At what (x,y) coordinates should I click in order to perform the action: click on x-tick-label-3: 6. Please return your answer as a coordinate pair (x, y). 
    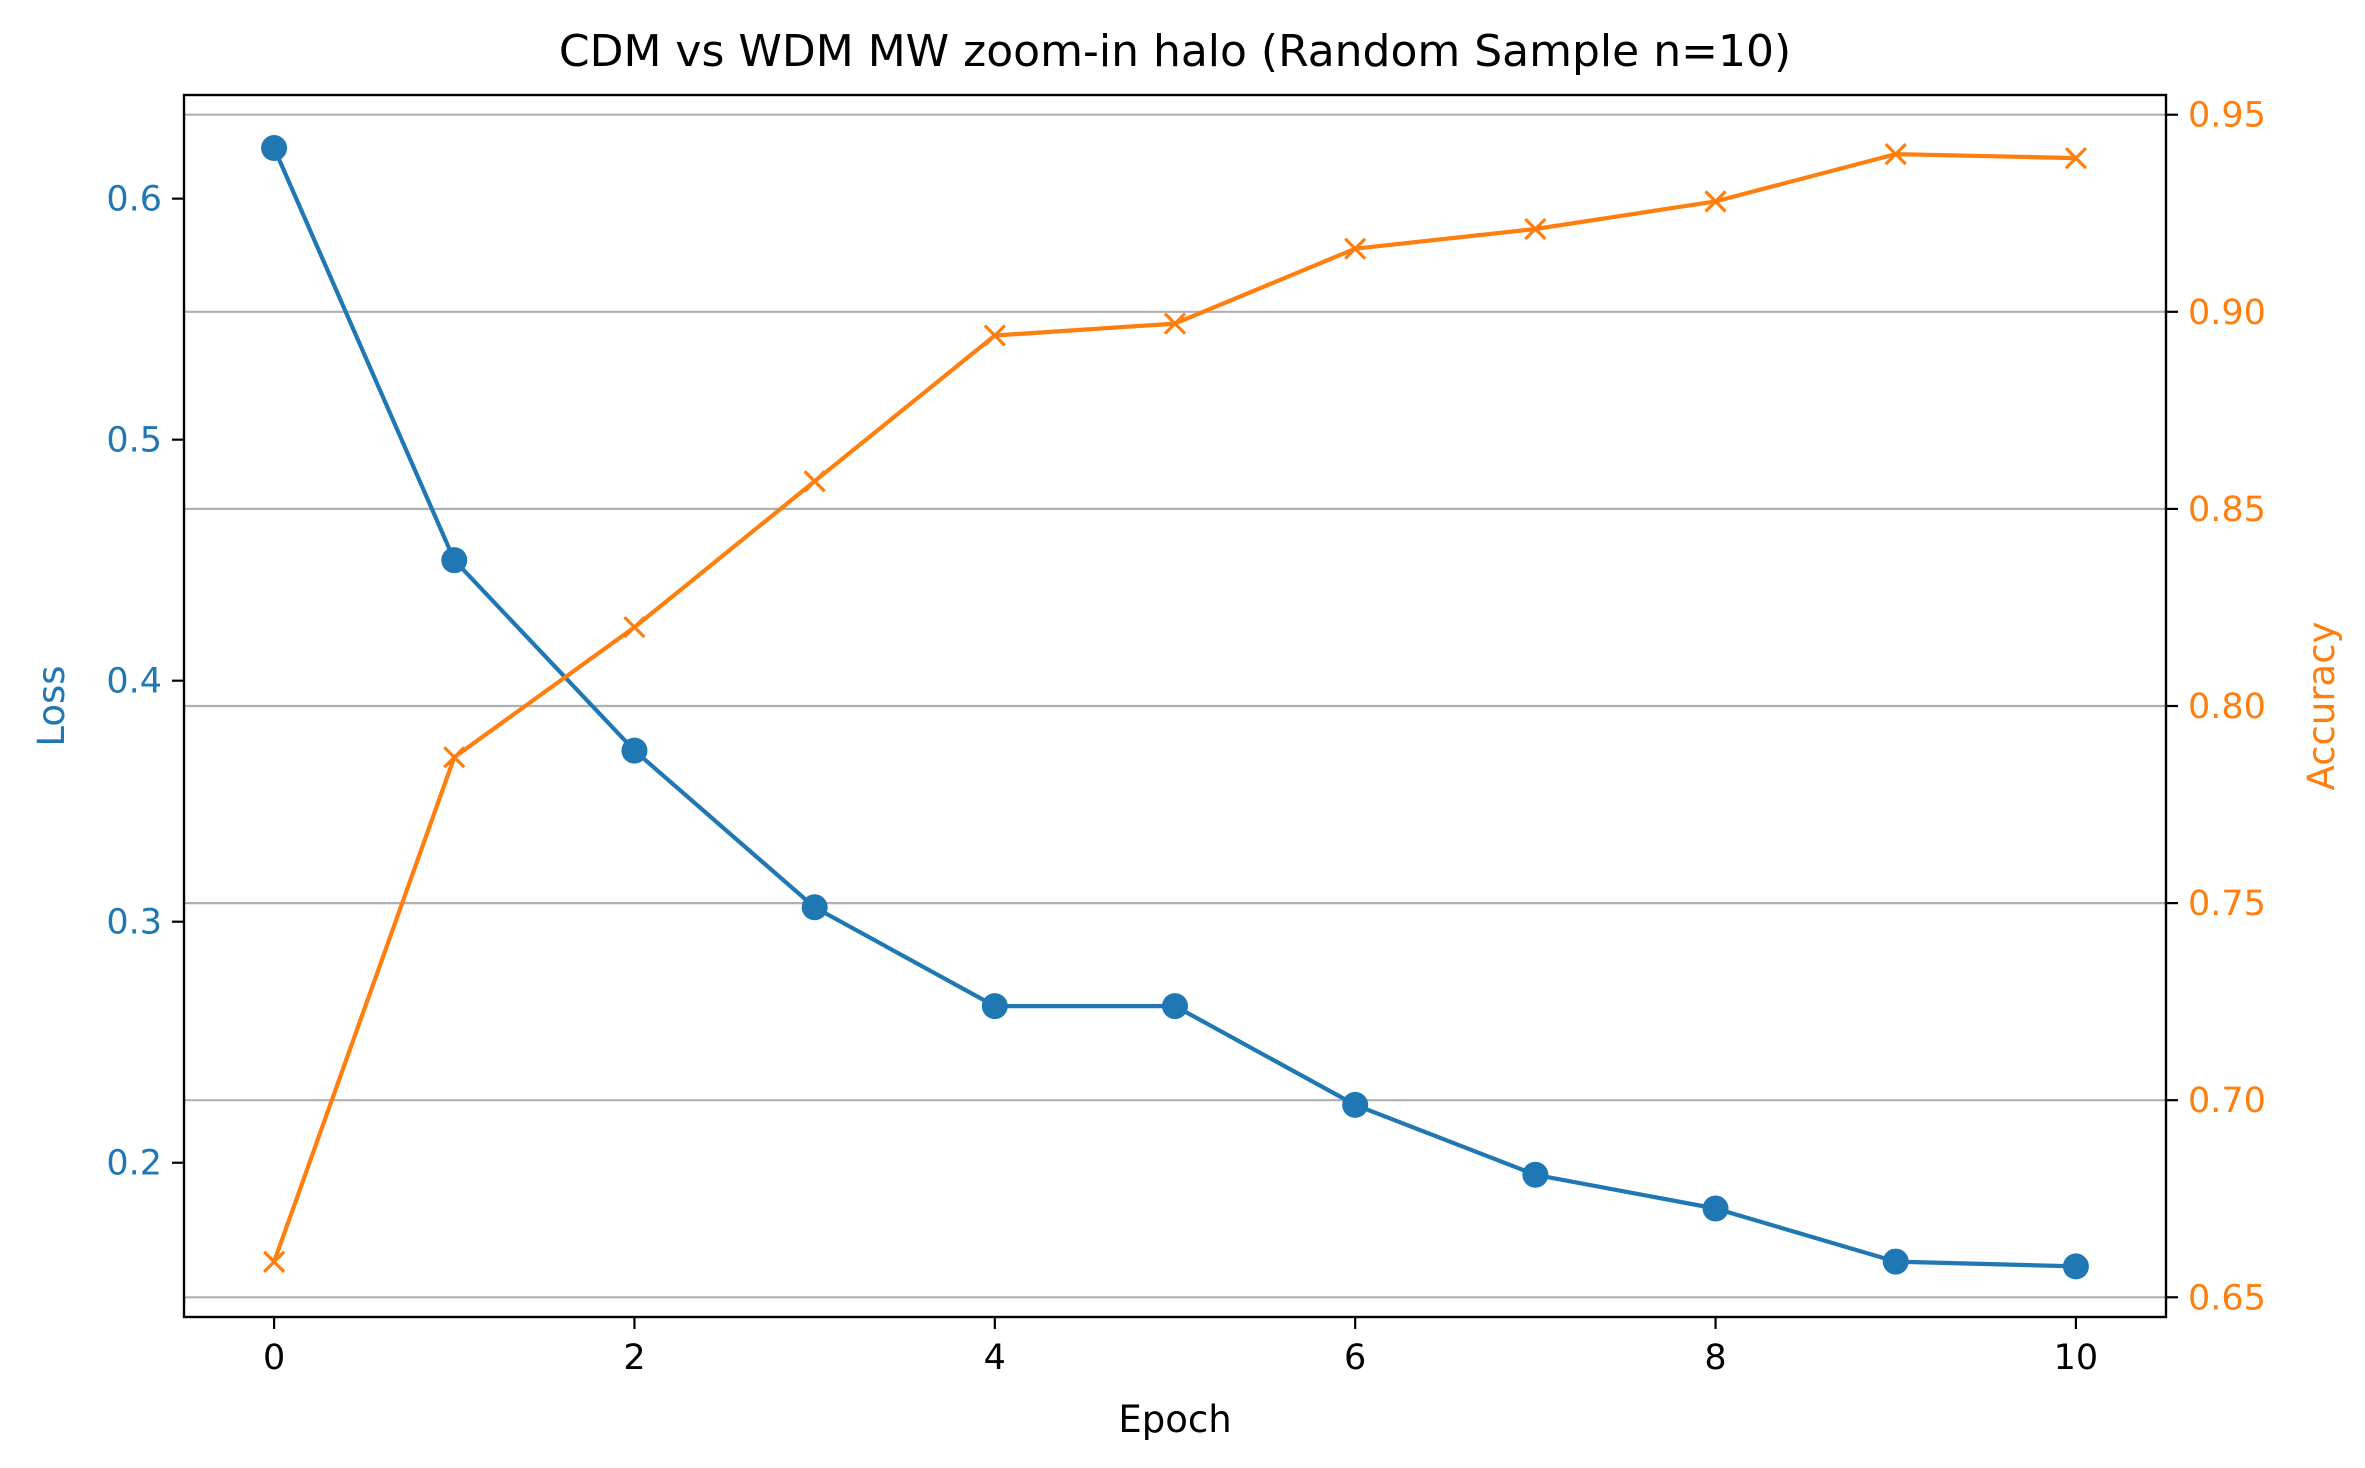
    Looking at the image, I should click on (1355, 1358).